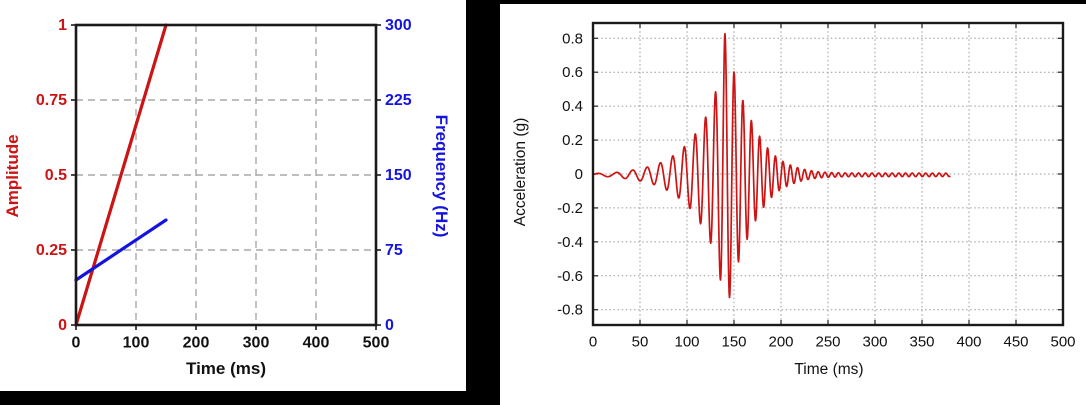 This screenshot has width=1086, height=405. Describe the element at coordinates (780, 341) in the screenshot. I see `right-chart-x-tick-label: 200` at that location.